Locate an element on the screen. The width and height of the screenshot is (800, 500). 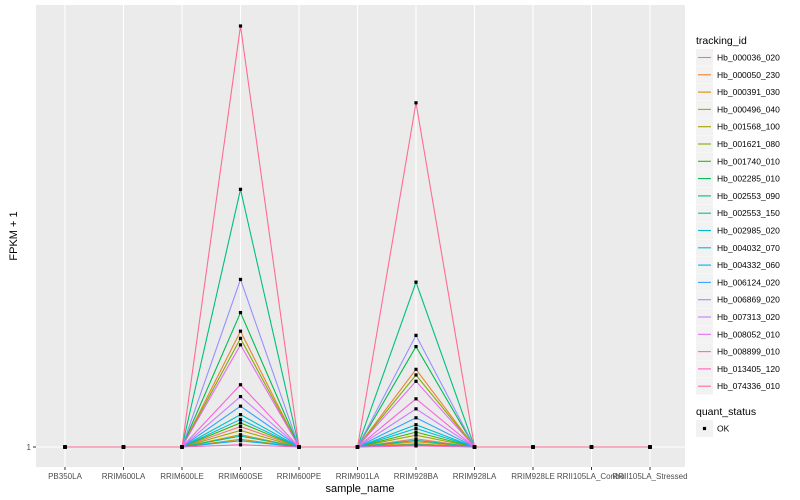
legend-label: Hb_000050_230 is located at coordinates (748, 75).